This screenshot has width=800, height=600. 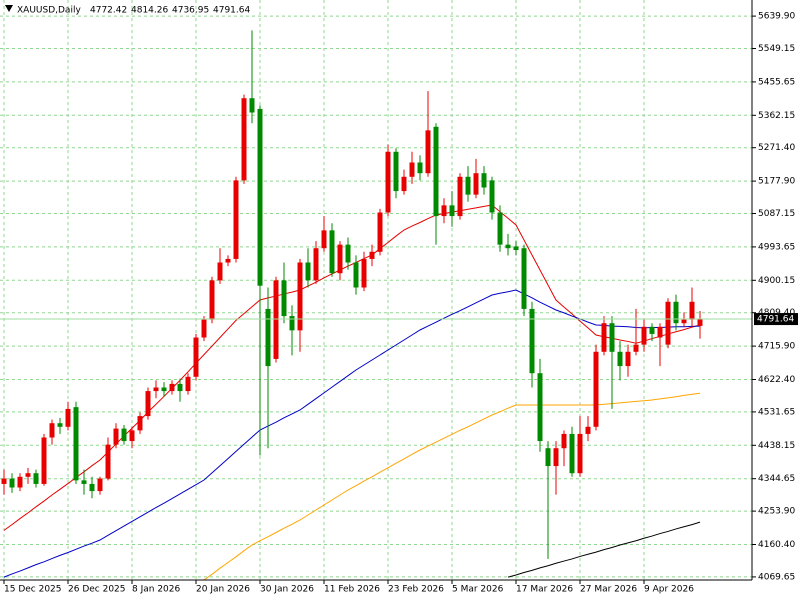 What do you see at coordinates (478, 590) in the screenshot?
I see `x-tick-label: 5 Mar 2026` at bounding box center [478, 590].